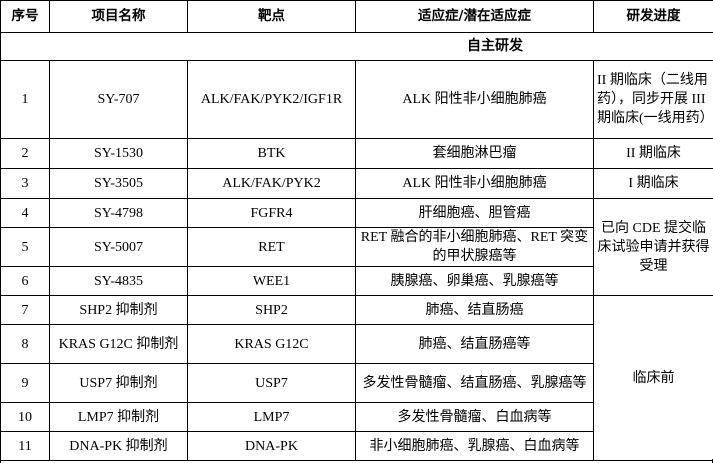 The image size is (713, 463). What do you see at coordinates (474, 417) in the screenshot?
I see `cell-indication: 多发性骨髓瘤、白血病等` at bounding box center [474, 417].